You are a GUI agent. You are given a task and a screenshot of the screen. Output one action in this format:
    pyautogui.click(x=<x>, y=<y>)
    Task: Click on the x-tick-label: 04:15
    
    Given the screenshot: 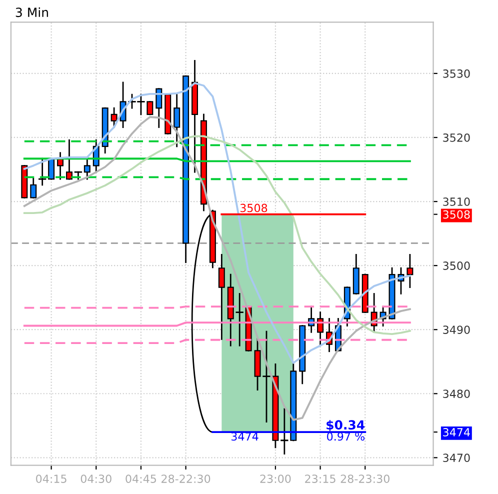 What is the action you would take?
    pyautogui.click(x=51, y=478)
    